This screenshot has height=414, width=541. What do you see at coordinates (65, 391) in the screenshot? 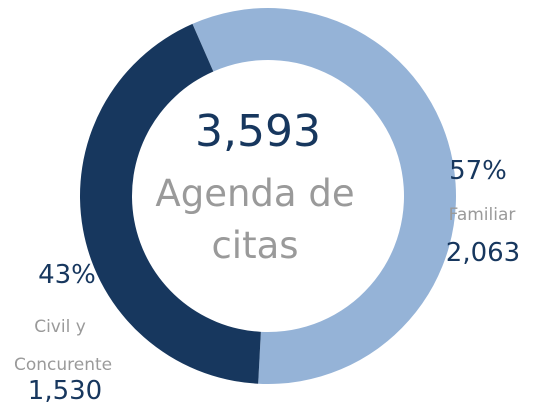
I see `value-label: 1,530` at bounding box center [65, 391].